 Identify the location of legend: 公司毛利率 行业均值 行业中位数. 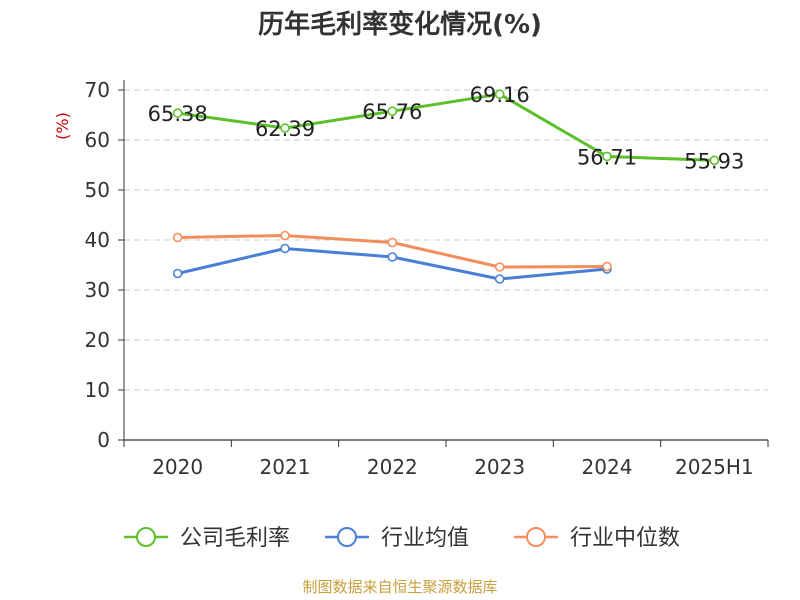
(402, 538).